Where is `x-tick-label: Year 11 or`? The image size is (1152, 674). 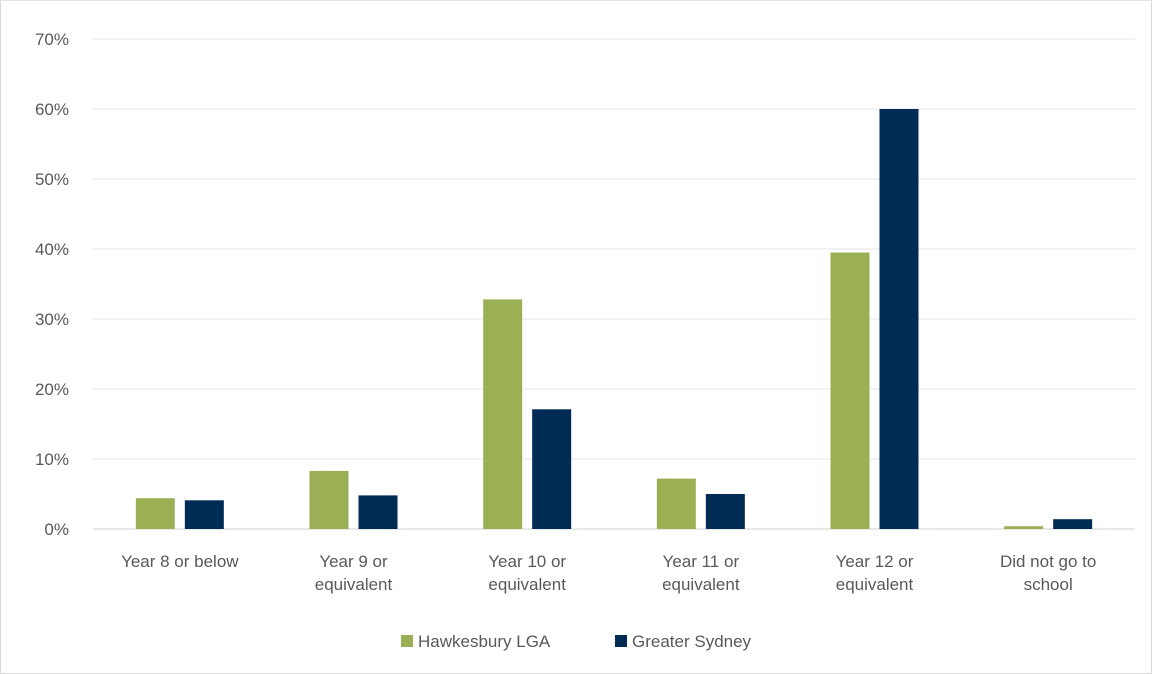
x-tick-label: Year 11 or is located at coordinates (701, 561).